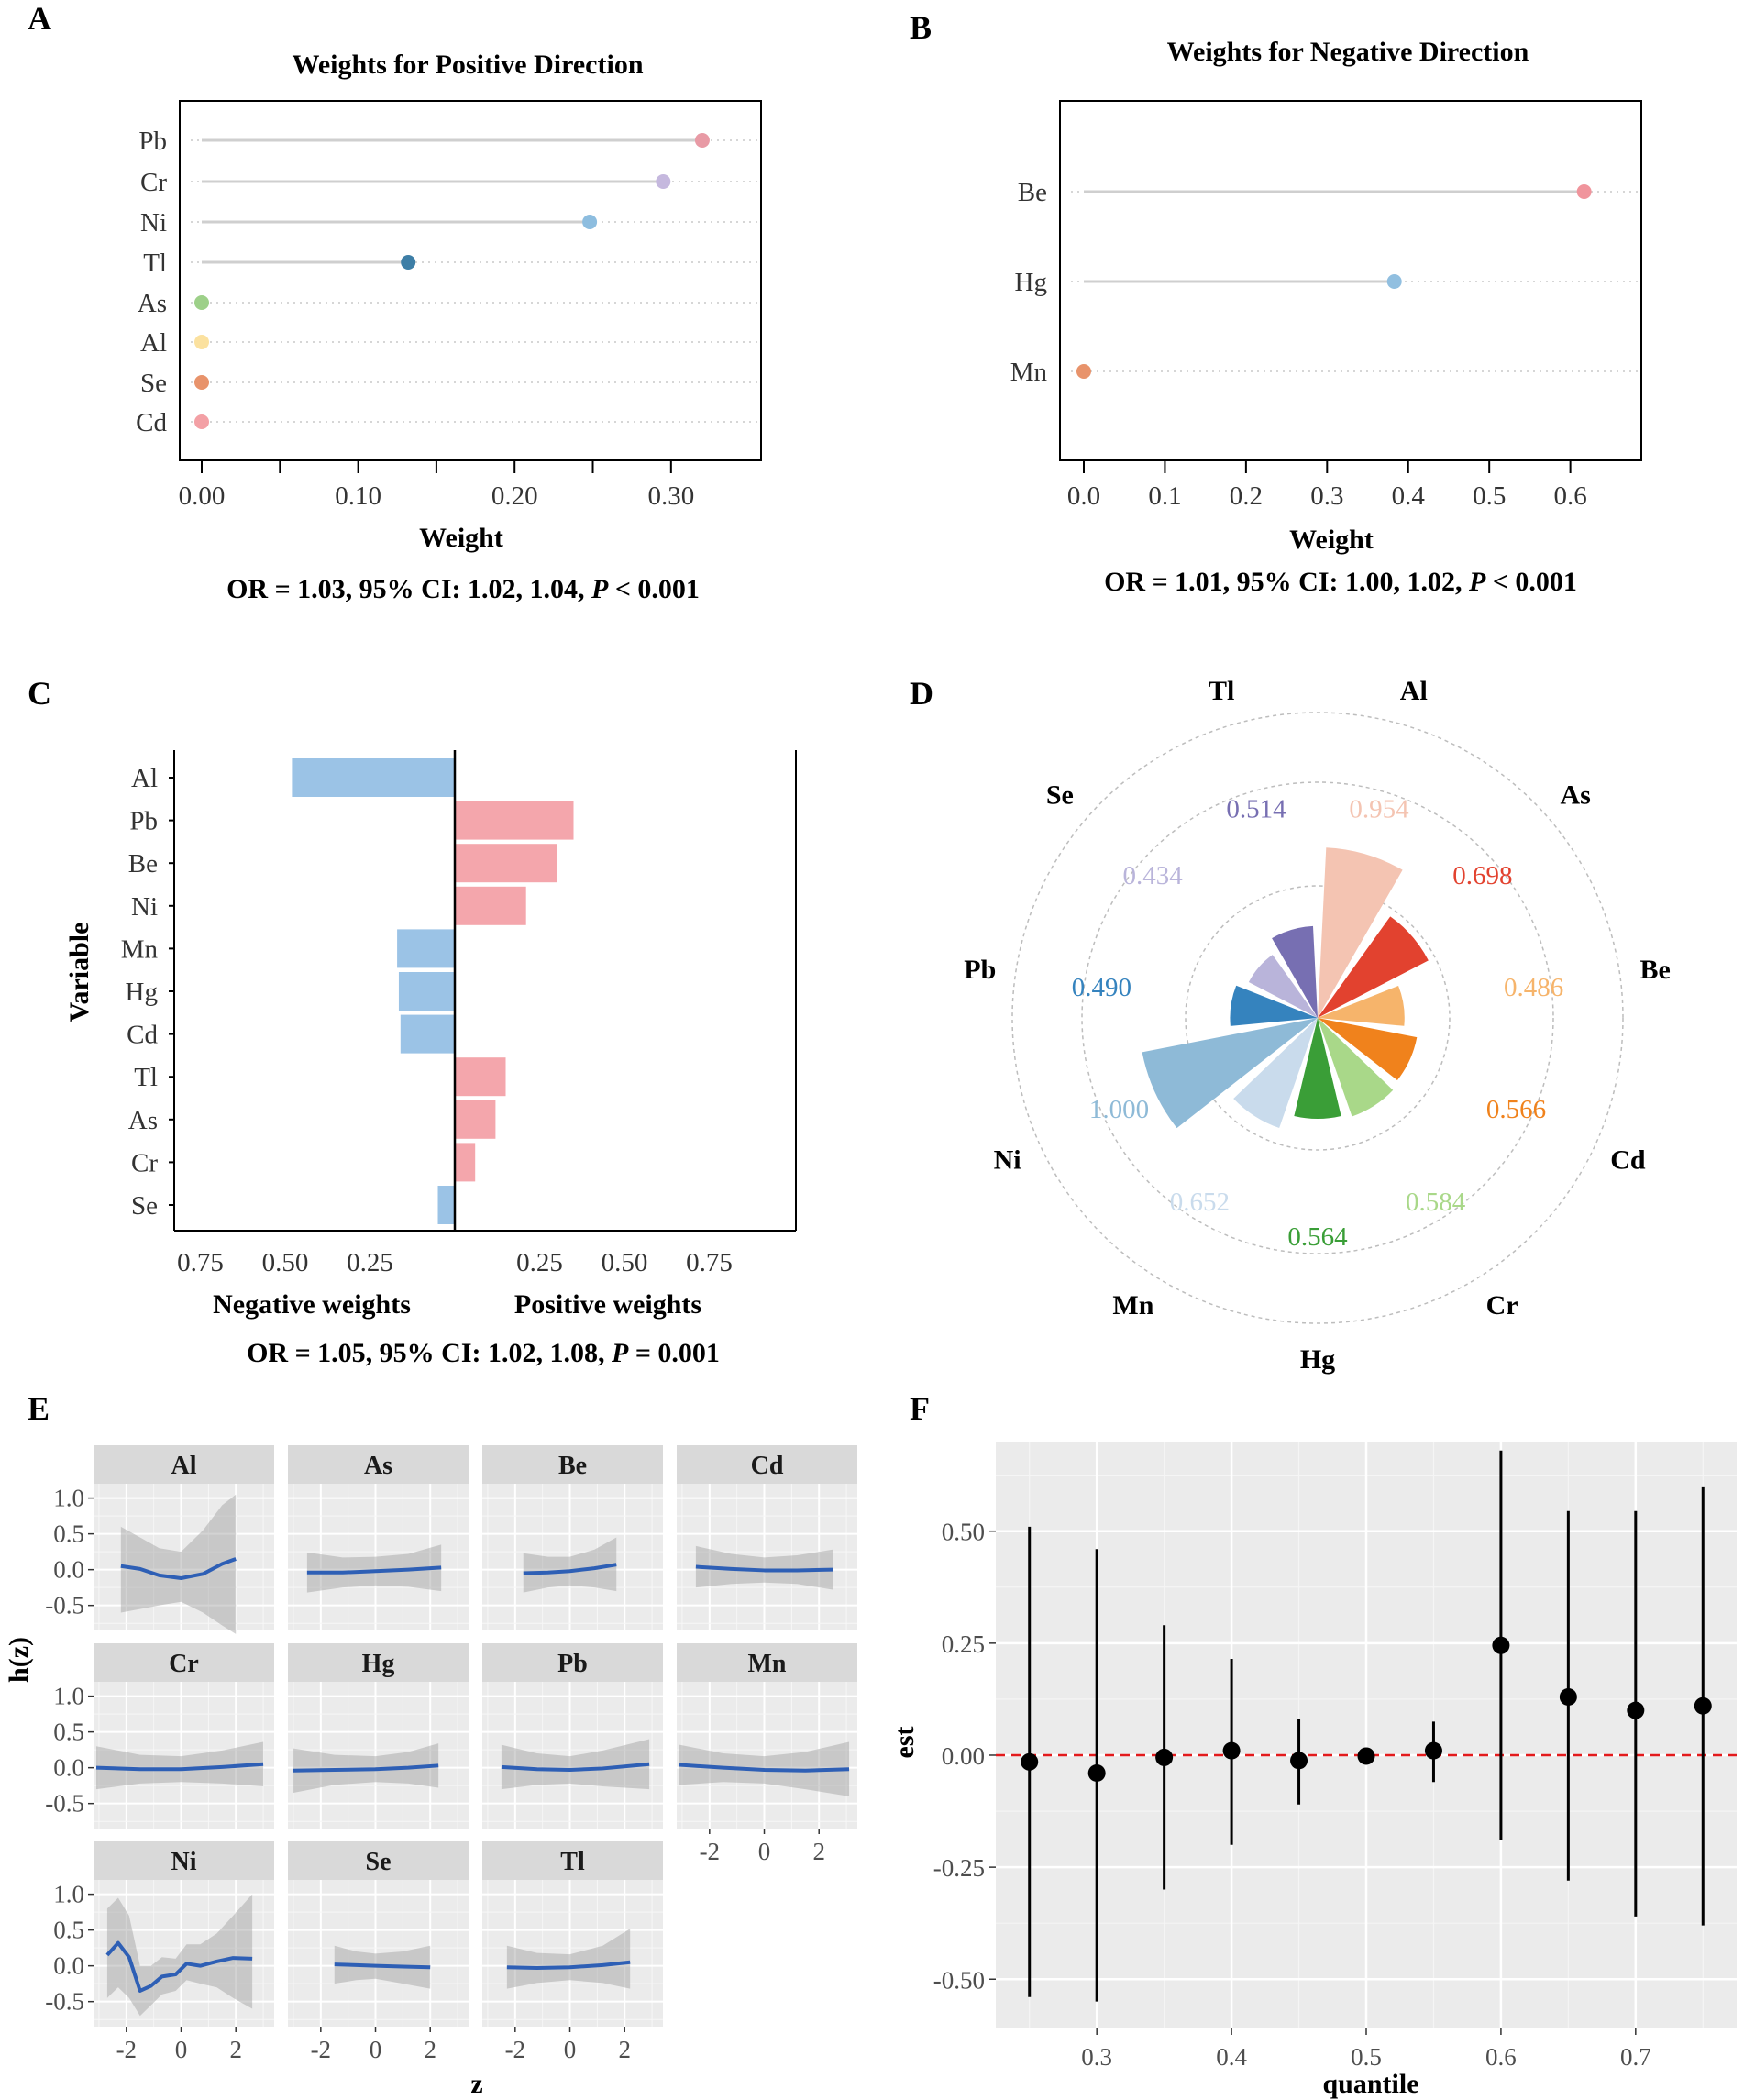 The image size is (1744, 2100). I want to click on label-Cd: Cd, so click(142, 1035).